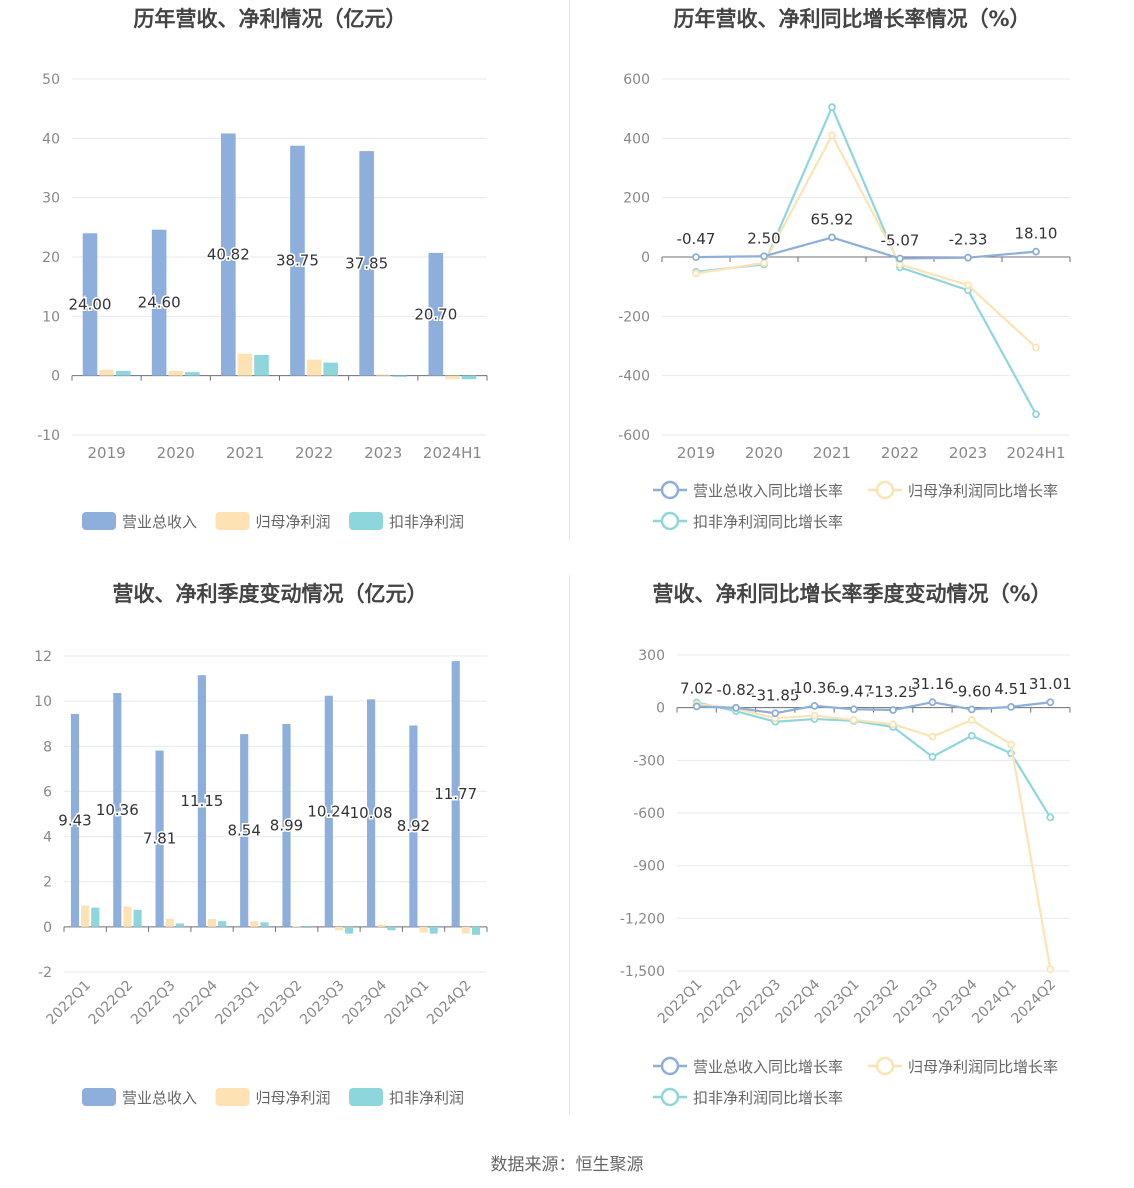 Image resolution: width=1134 pixels, height=1188 pixels. Describe the element at coordinates (51, 199) in the screenshot. I see `y-tick-label: 30` at that location.